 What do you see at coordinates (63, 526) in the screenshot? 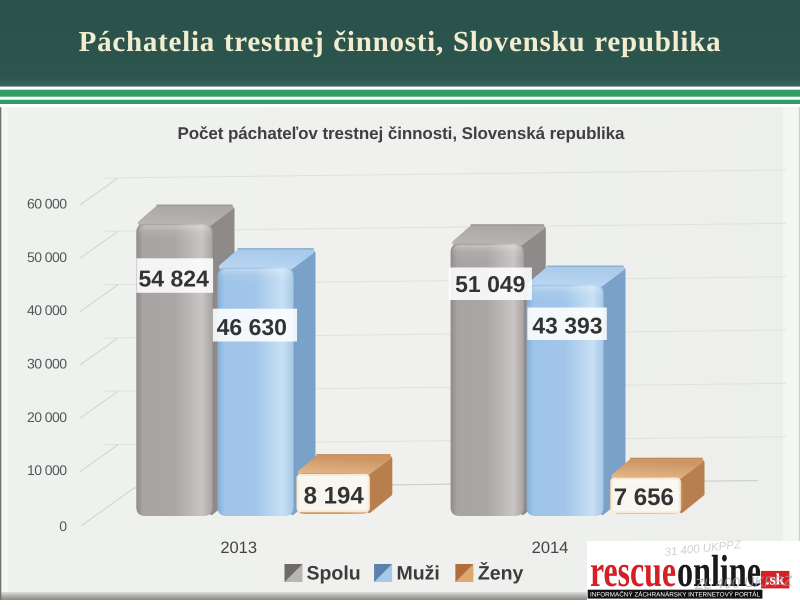
I see `svg-text: 0` at bounding box center [63, 526].